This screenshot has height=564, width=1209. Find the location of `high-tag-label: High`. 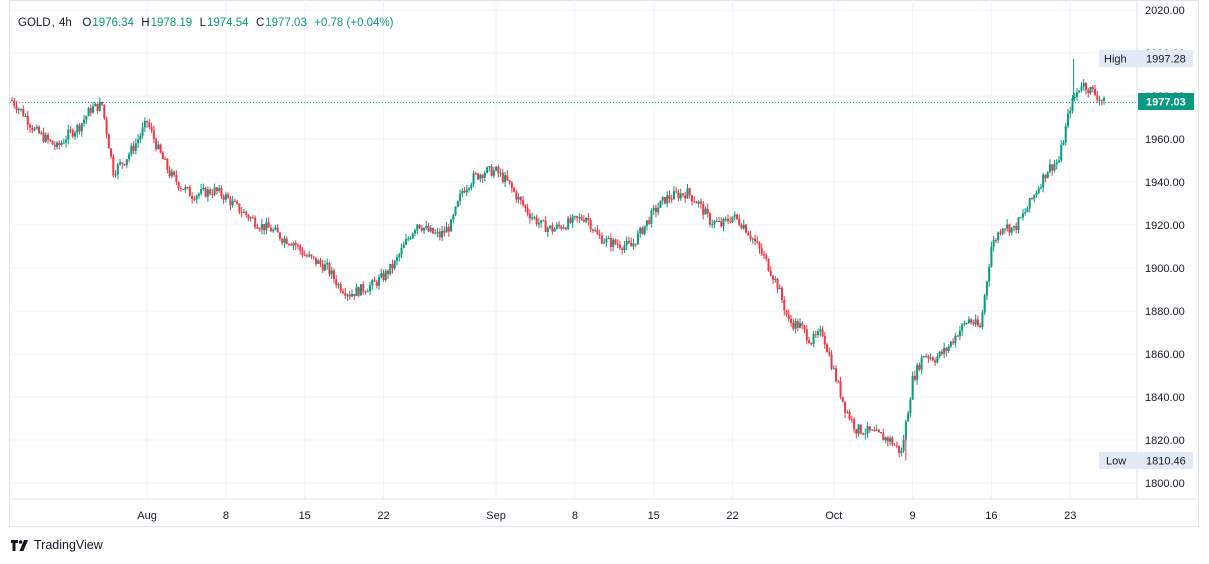

high-tag-label: High is located at coordinates (1115, 60).